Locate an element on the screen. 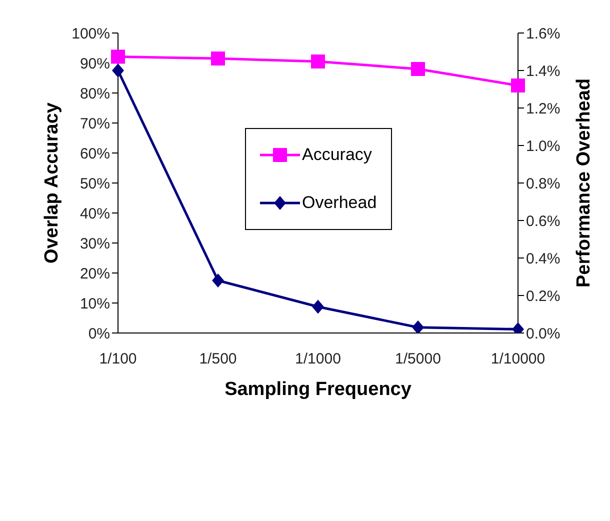 Image resolution: width=610 pixels, height=521 pixels. y-tick-label: 100% is located at coordinates (91, 33).